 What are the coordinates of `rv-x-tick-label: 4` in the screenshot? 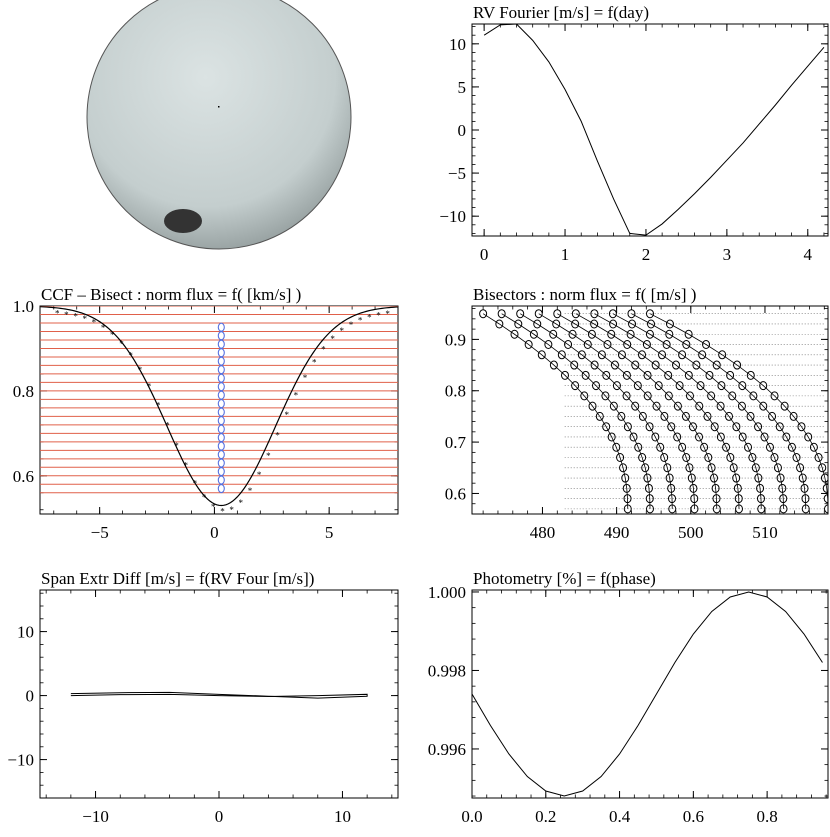 It's located at (808, 254).